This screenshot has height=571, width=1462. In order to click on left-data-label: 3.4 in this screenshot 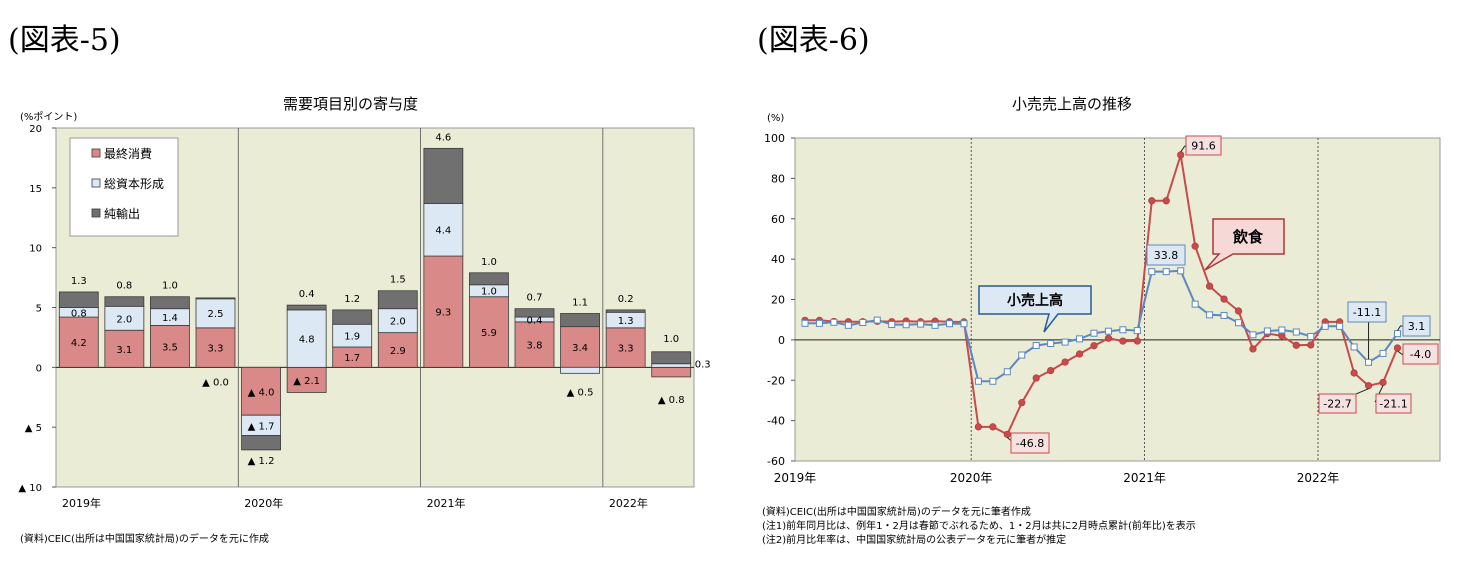, I will do `click(580, 348)`.